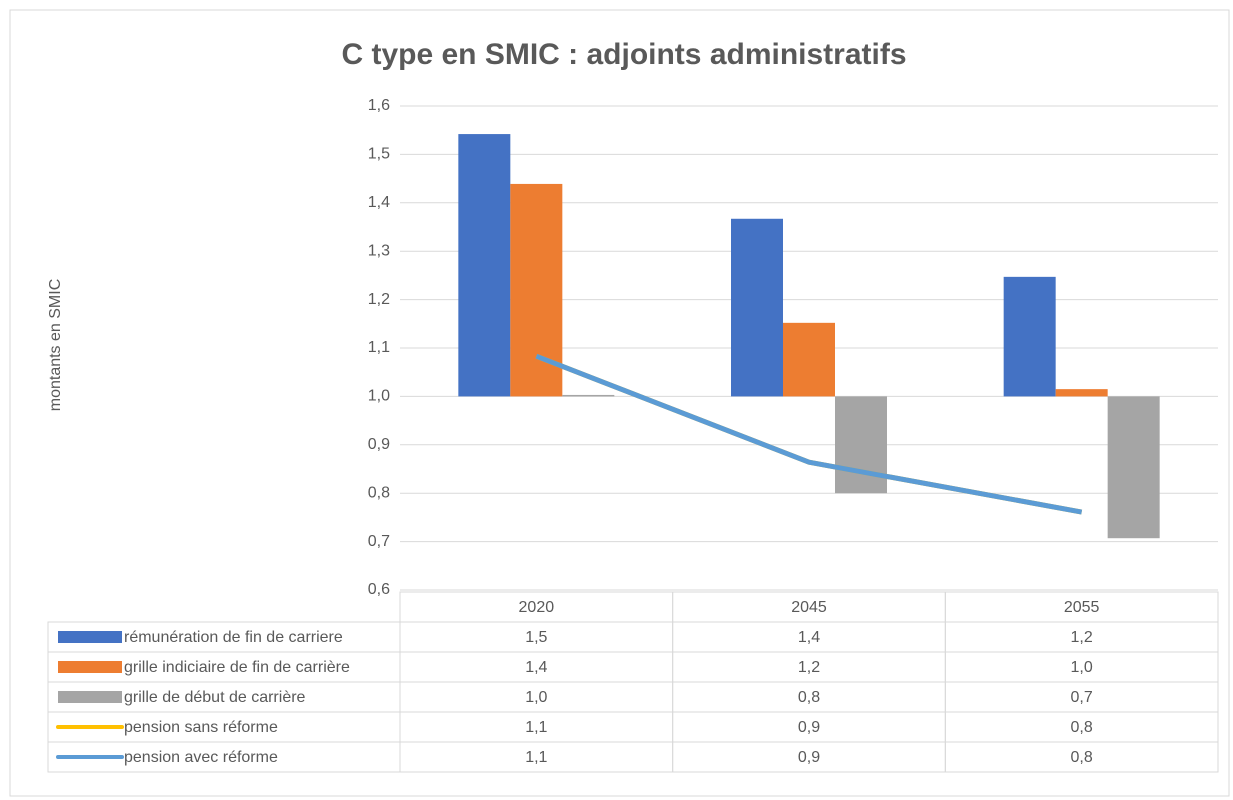  Describe the element at coordinates (379, 202) in the screenshot. I see `y-tick-label: 1,4` at that location.